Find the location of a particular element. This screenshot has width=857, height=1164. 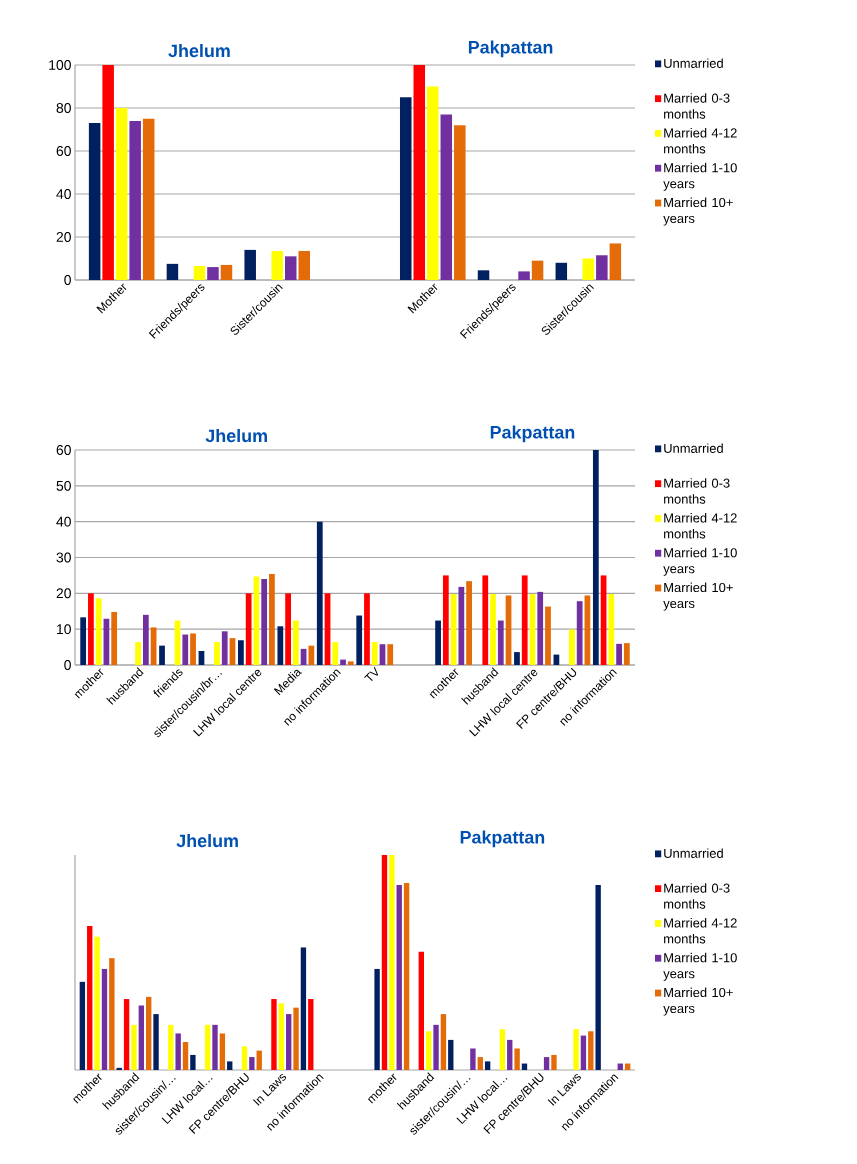

y-tick-label: 60 is located at coordinates (63, 450).